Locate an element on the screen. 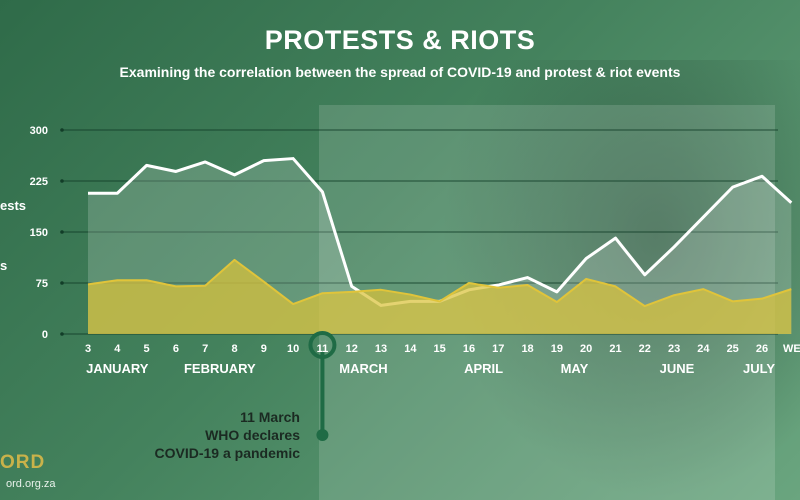 This screenshot has height=500, width=800. month-label: JUNE is located at coordinates (677, 368).